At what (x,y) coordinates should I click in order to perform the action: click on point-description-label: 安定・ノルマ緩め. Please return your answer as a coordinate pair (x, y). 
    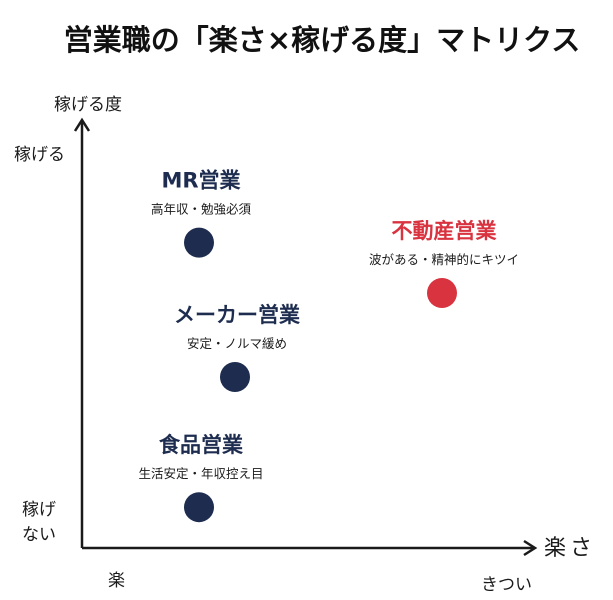
    Looking at the image, I should click on (237, 343).